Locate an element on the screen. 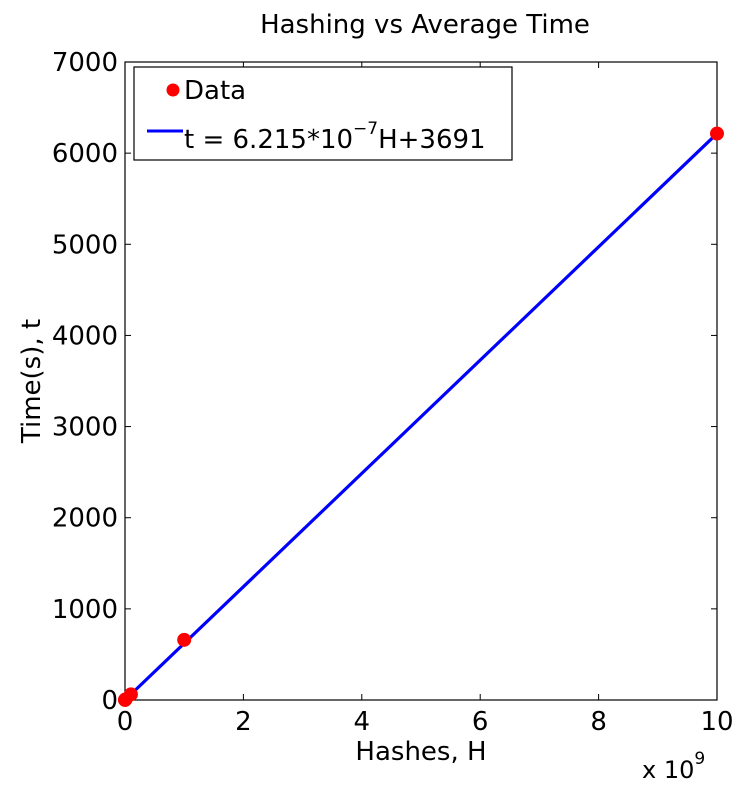 The image size is (735, 785). y-tick-label: 7000 is located at coordinates (85, 63).